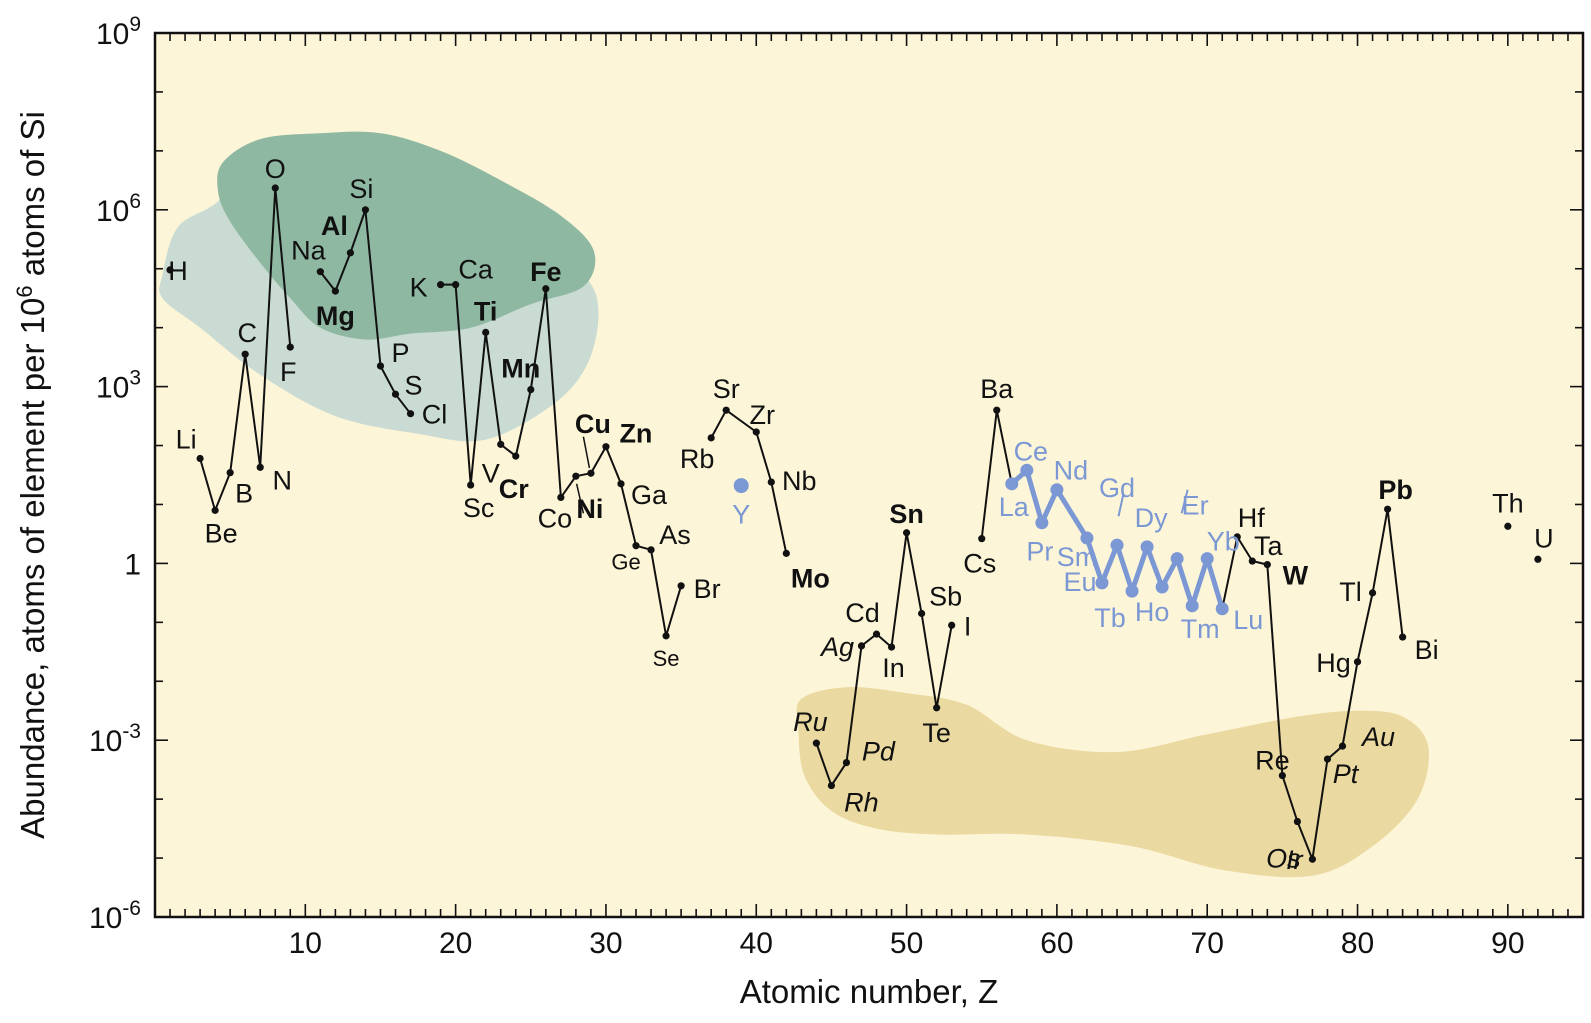 This screenshot has width=1591, height=1023. Describe the element at coordinates (1147, 547) in the screenshot. I see `point-dy` at that location.